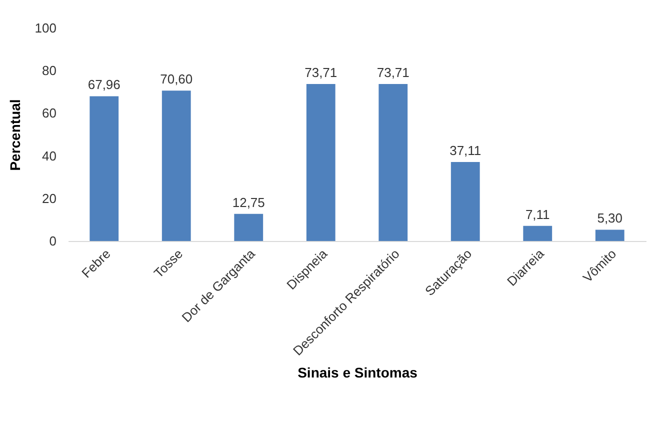 The image size is (654, 425). Describe the element at coordinates (104, 84) in the screenshot. I see `data-label: 67,96` at that location.